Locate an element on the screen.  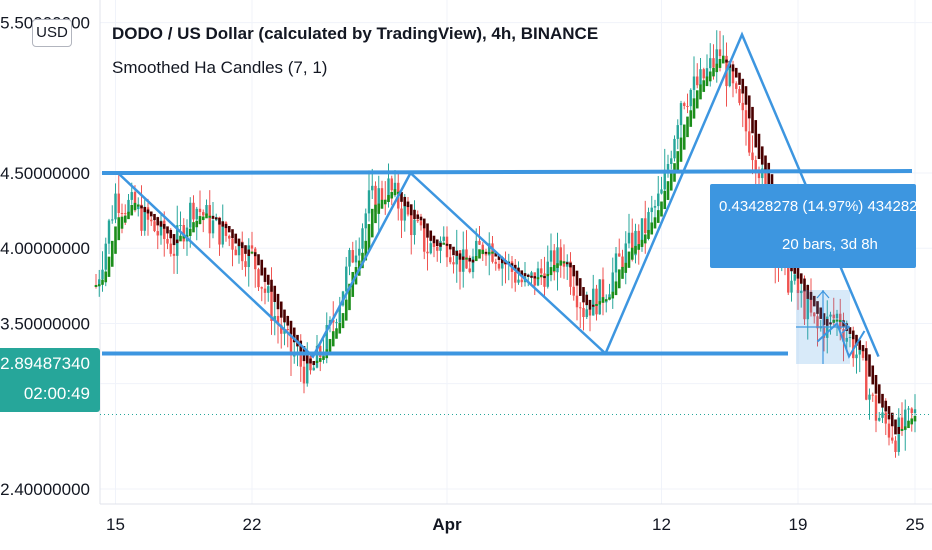
currency-button: USD is located at coordinates (52, 33).